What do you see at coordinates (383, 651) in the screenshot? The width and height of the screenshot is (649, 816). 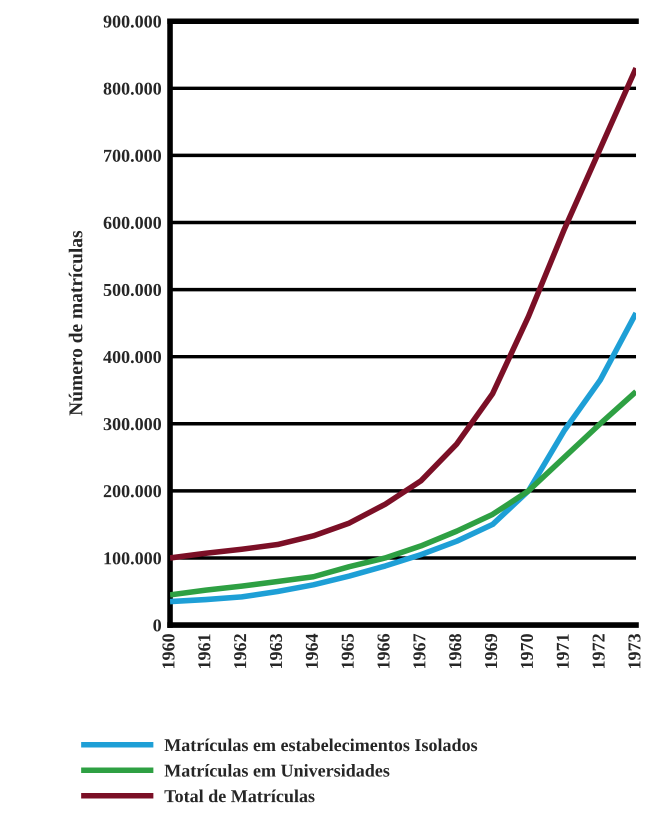 I see `x-tick-label: 1966` at bounding box center [383, 651].